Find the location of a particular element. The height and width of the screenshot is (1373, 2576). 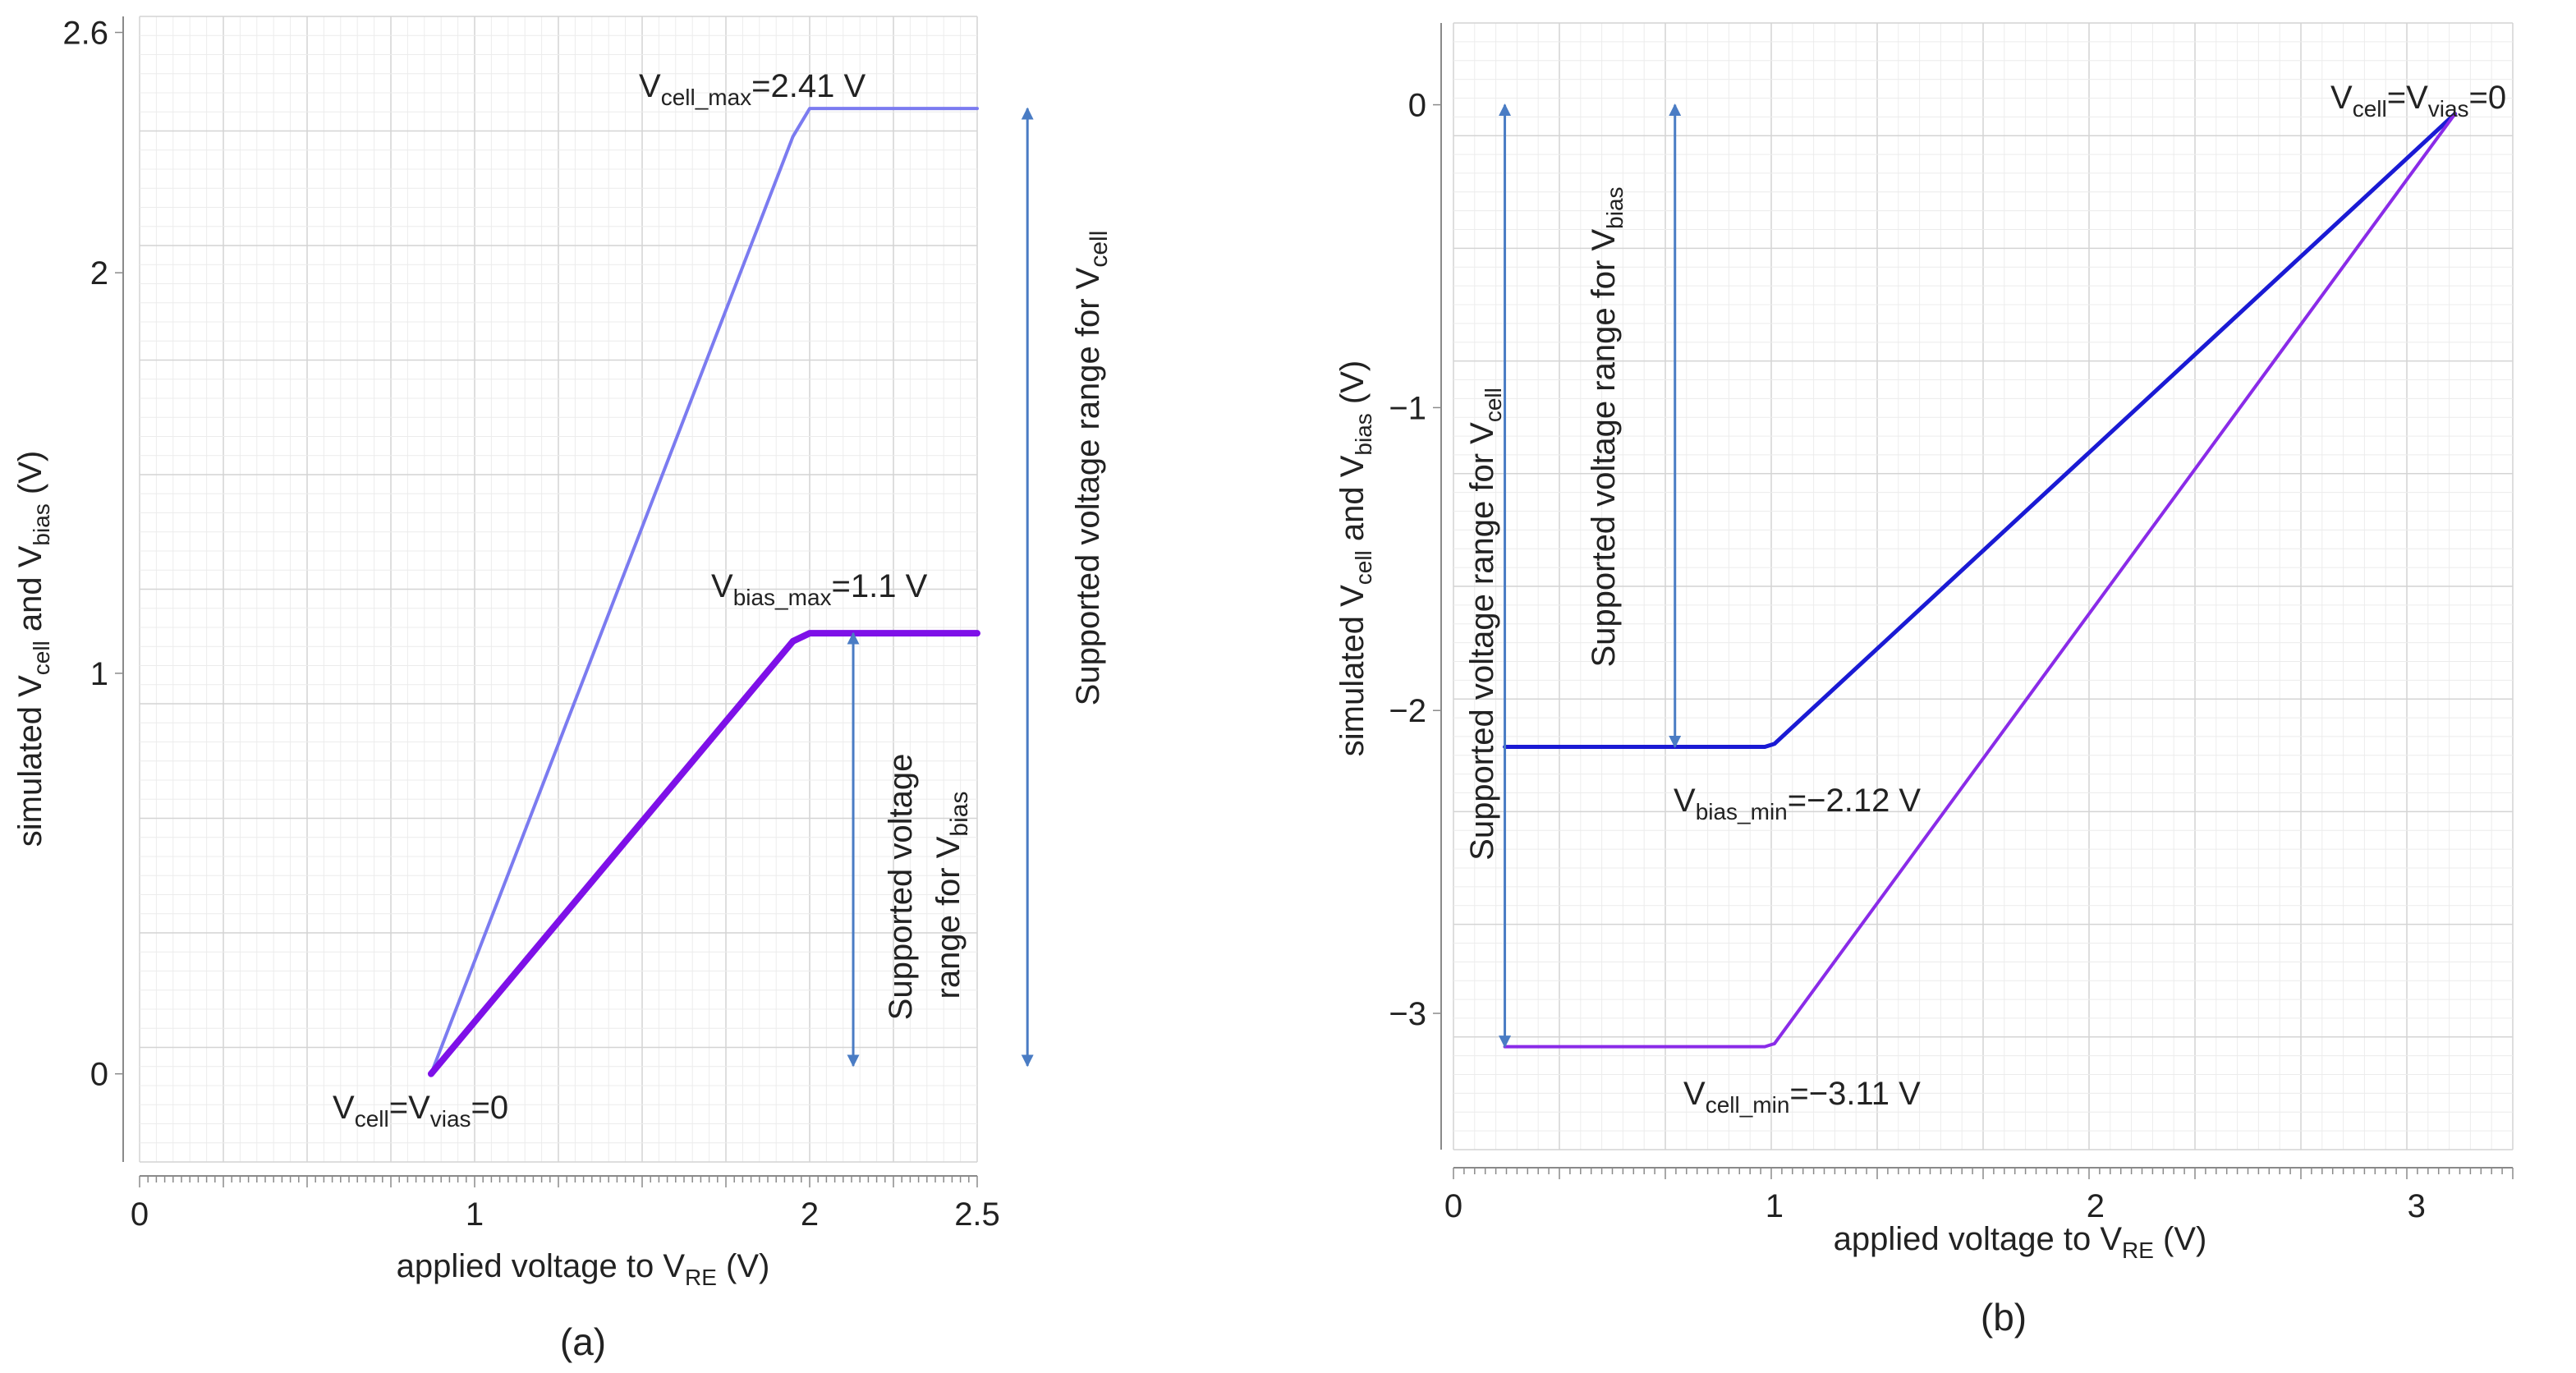

chart-a-panel-label: (a) is located at coordinates (583, 1341).